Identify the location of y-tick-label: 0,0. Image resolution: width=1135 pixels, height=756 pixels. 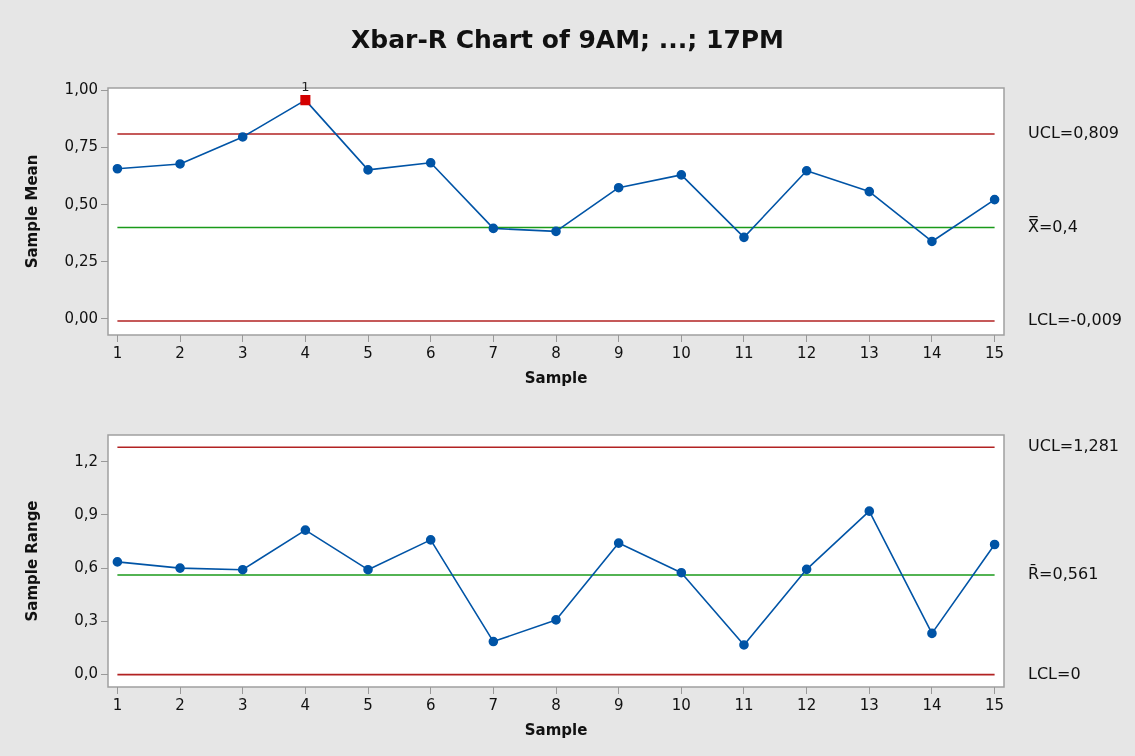
(86, 673).